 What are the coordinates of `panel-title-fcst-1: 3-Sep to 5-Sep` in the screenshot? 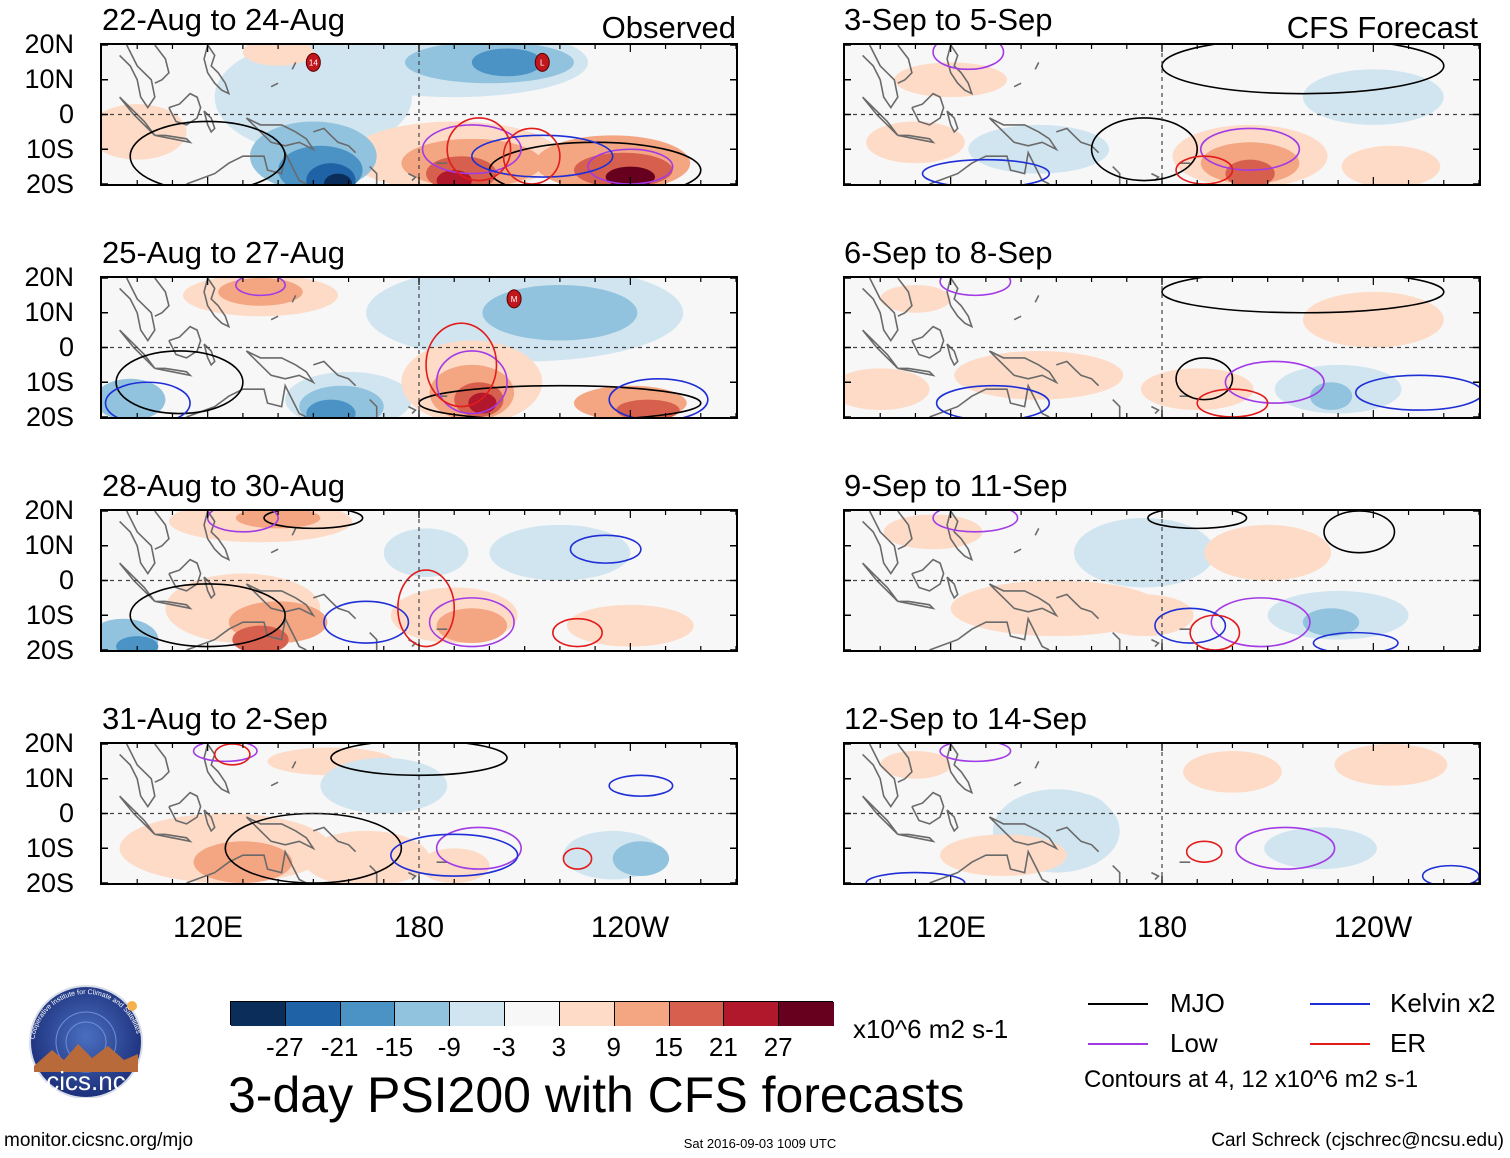 It's located at (948, 19).